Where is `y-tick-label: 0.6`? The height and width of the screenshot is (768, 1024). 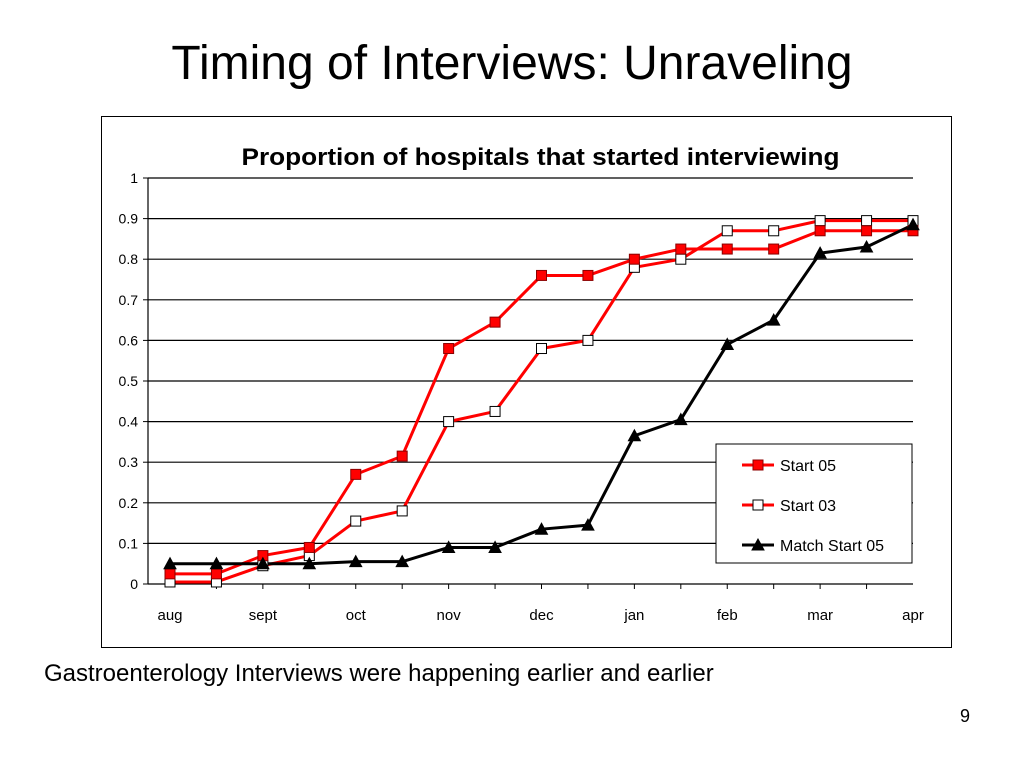 y-tick-label: 0.6 is located at coordinates (129, 340).